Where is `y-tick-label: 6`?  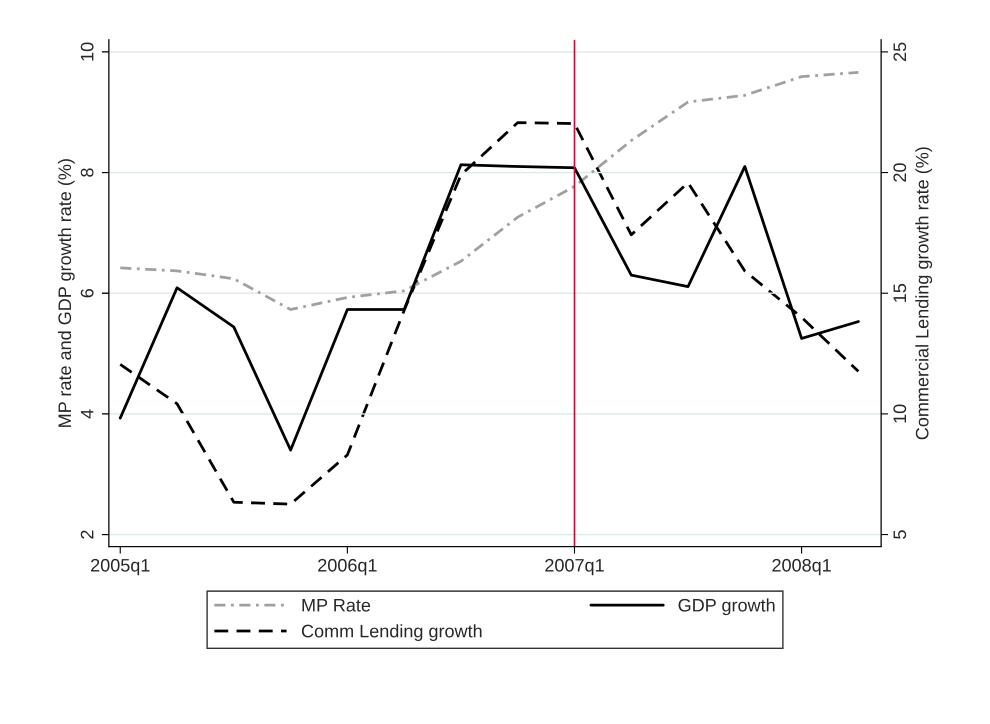
y-tick-label: 6 is located at coordinates (87, 293).